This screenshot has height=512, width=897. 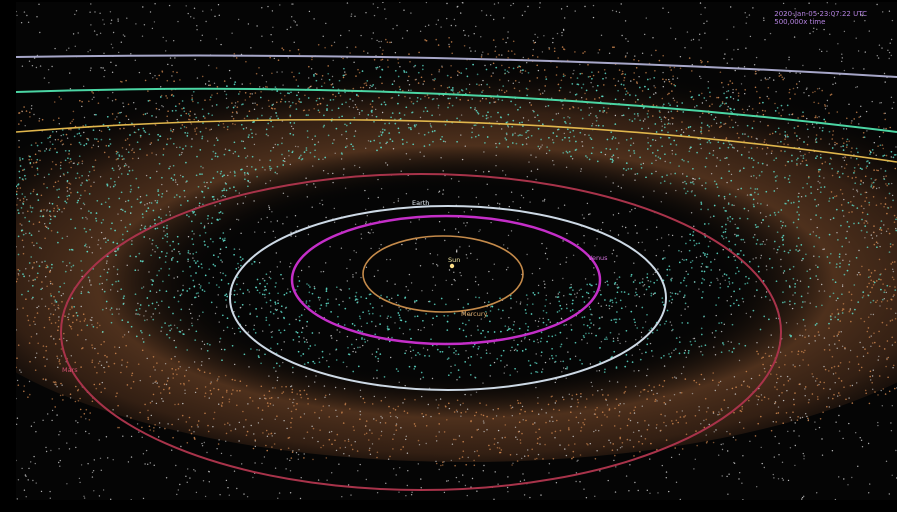 I want to click on venus-label: Venus, so click(x=598, y=258).